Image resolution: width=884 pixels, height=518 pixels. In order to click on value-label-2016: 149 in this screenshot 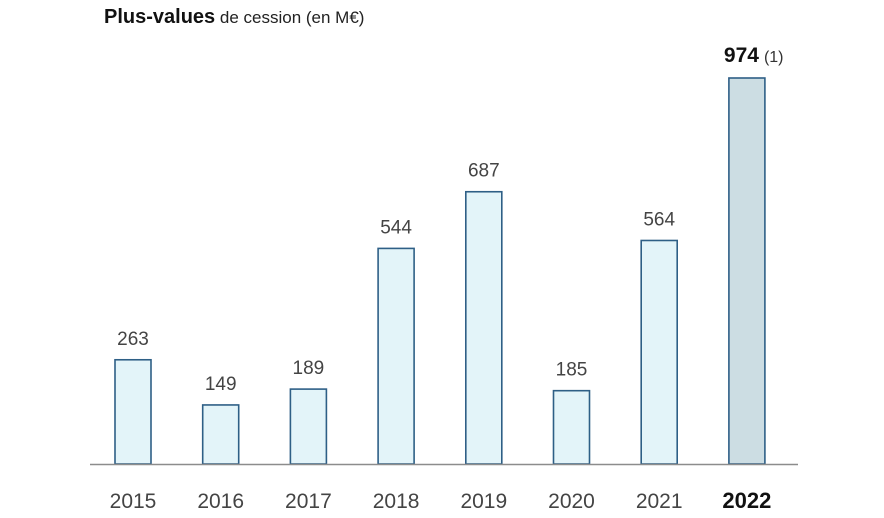, I will do `click(221, 384)`.